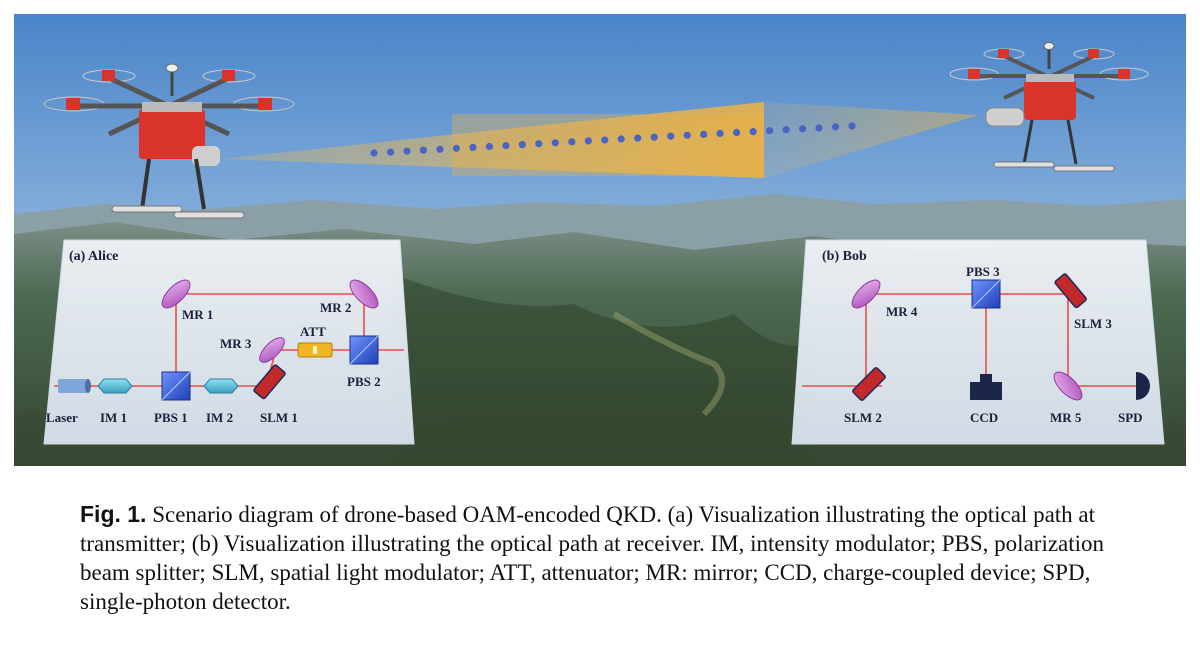 The width and height of the screenshot is (1200, 655). Describe the element at coordinates (219, 417) in the screenshot. I see `im2-label: IM 2` at that location.